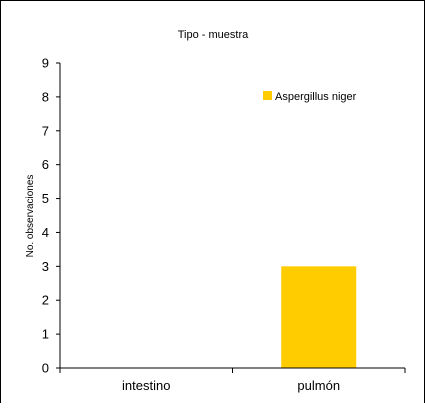 The image size is (425, 408). Describe the element at coordinates (30, 216) in the screenshot. I see `y-axis-title: No. observaciones` at that location.